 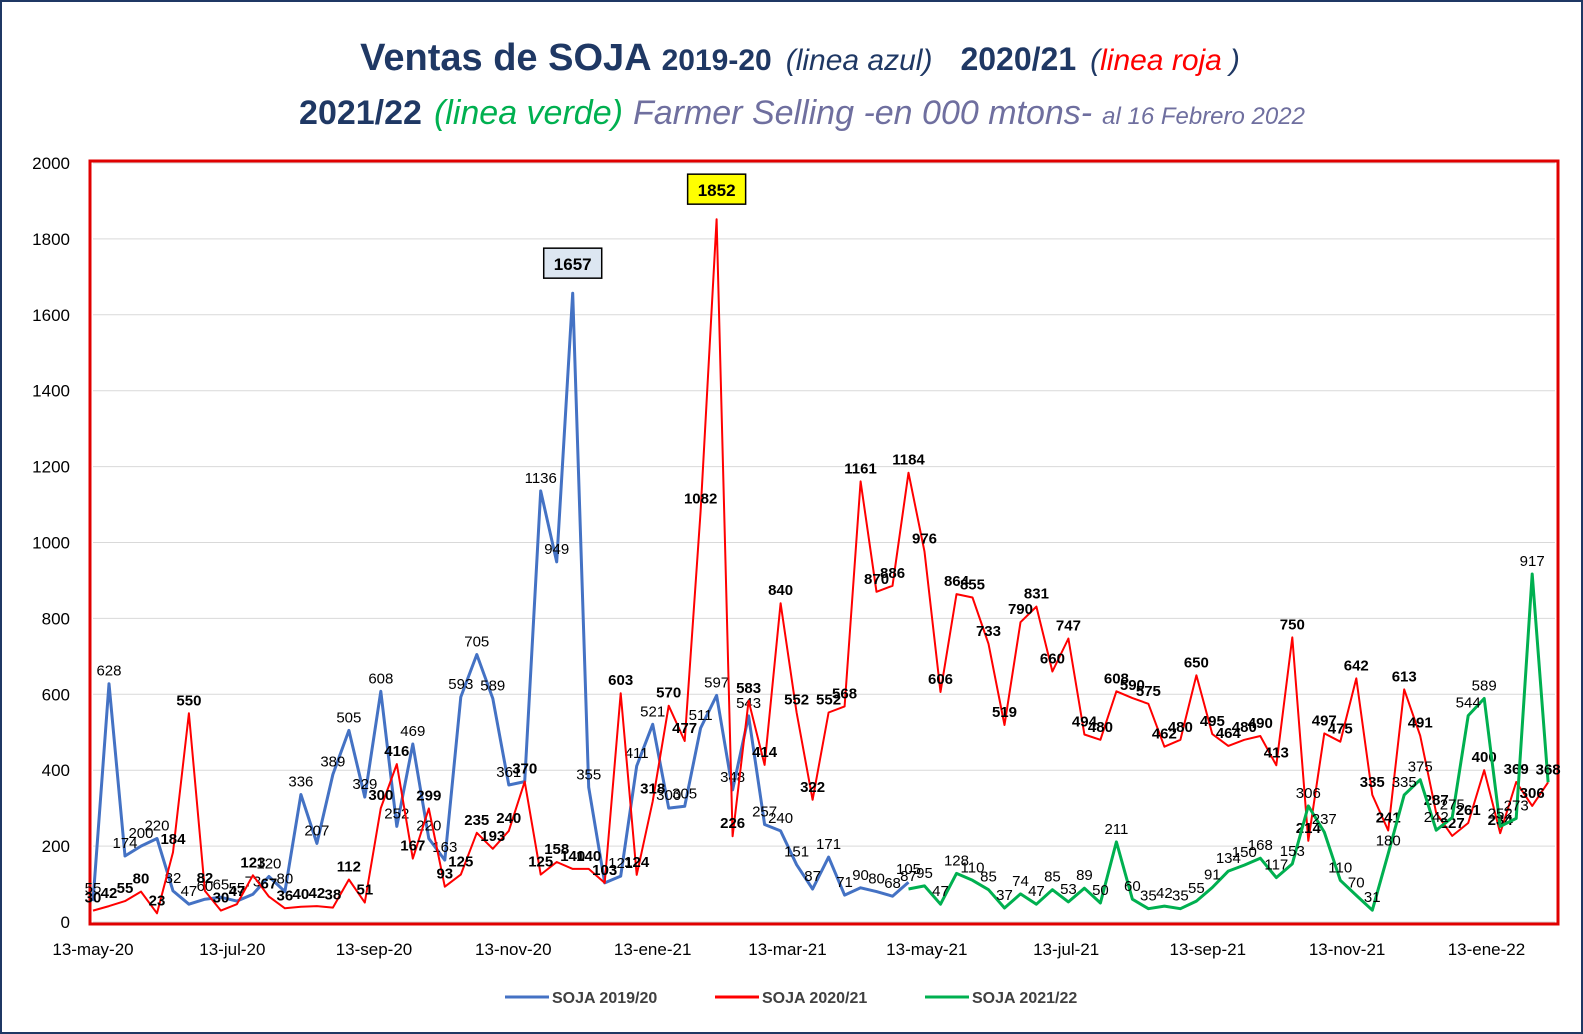 What do you see at coordinates (1020, 609) in the screenshot?
I see `value-label: 790` at bounding box center [1020, 609].